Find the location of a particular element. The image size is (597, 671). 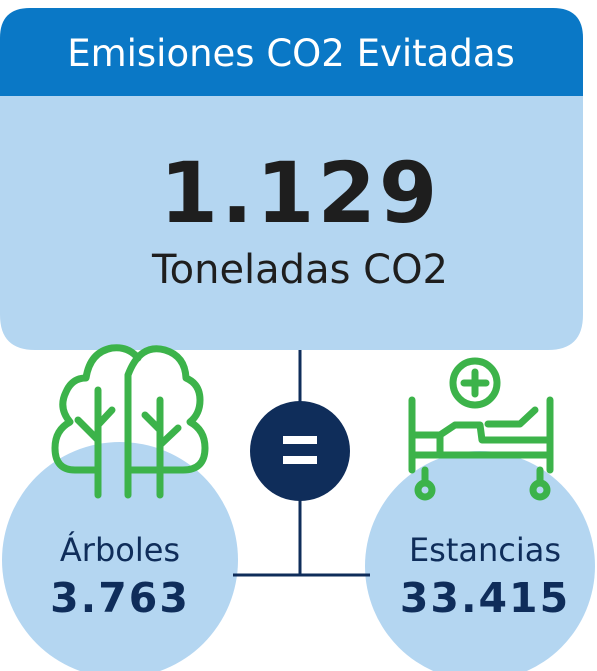

equivalent-label: Estancias is located at coordinates (485, 550).